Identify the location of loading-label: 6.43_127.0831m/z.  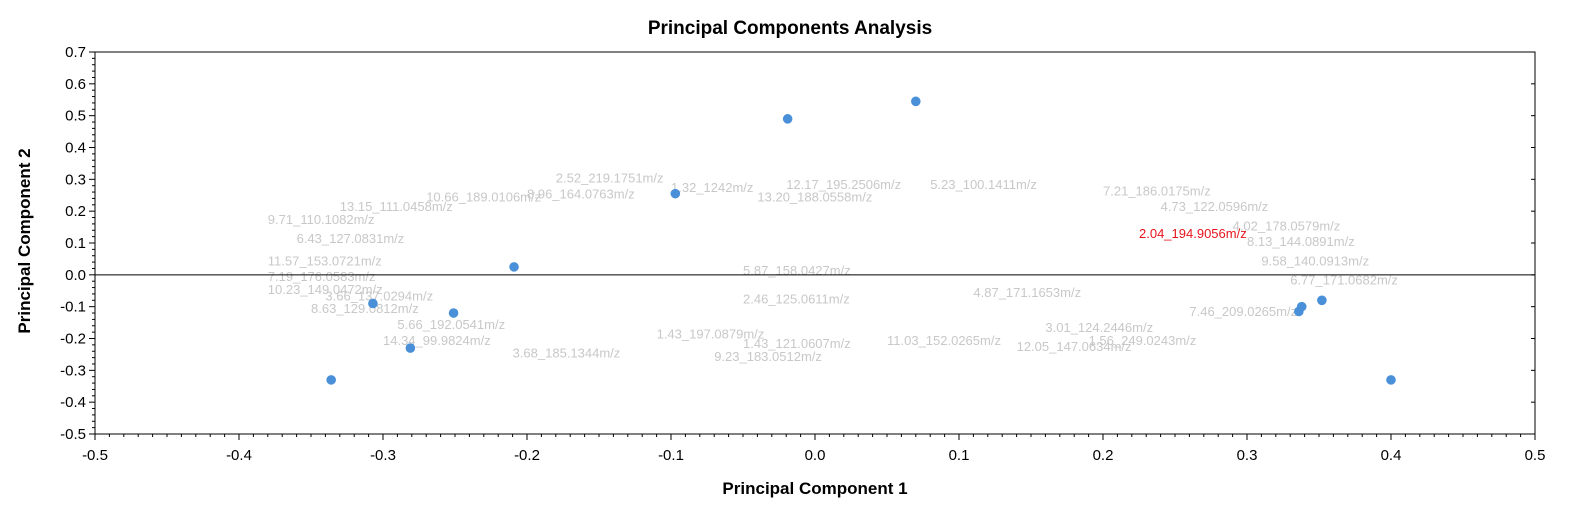
(351, 238).